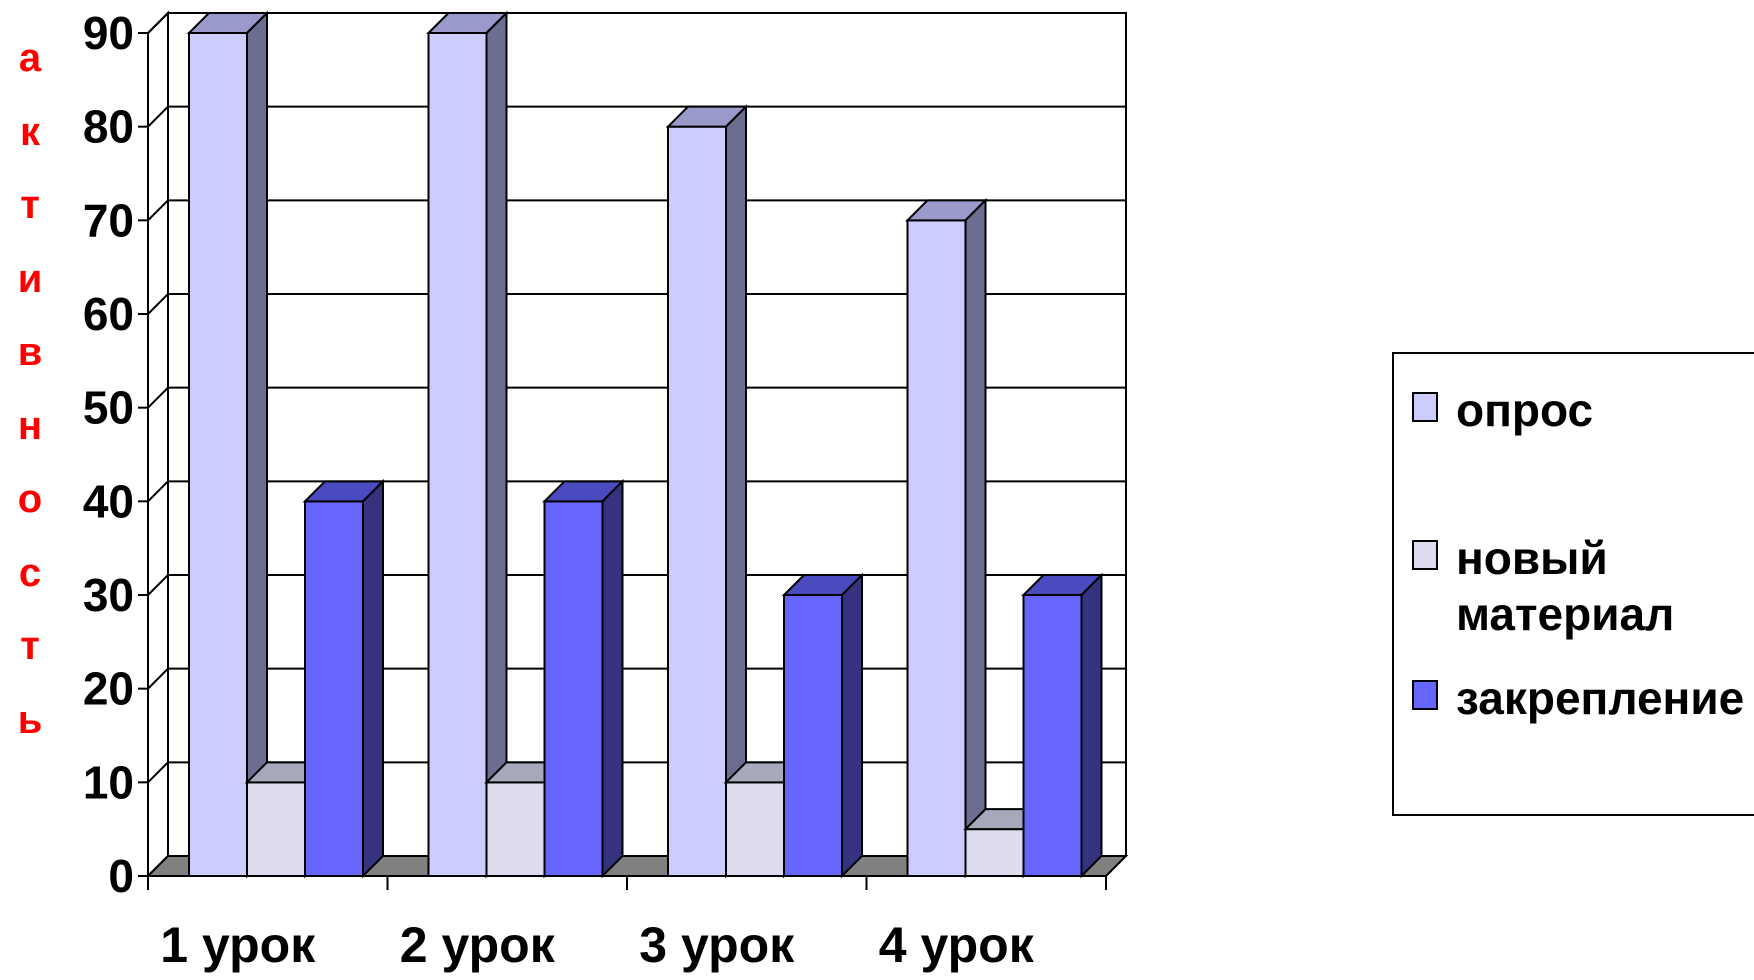  What do you see at coordinates (108, 127) in the screenshot?
I see `y-tick-label: 80` at bounding box center [108, 127].